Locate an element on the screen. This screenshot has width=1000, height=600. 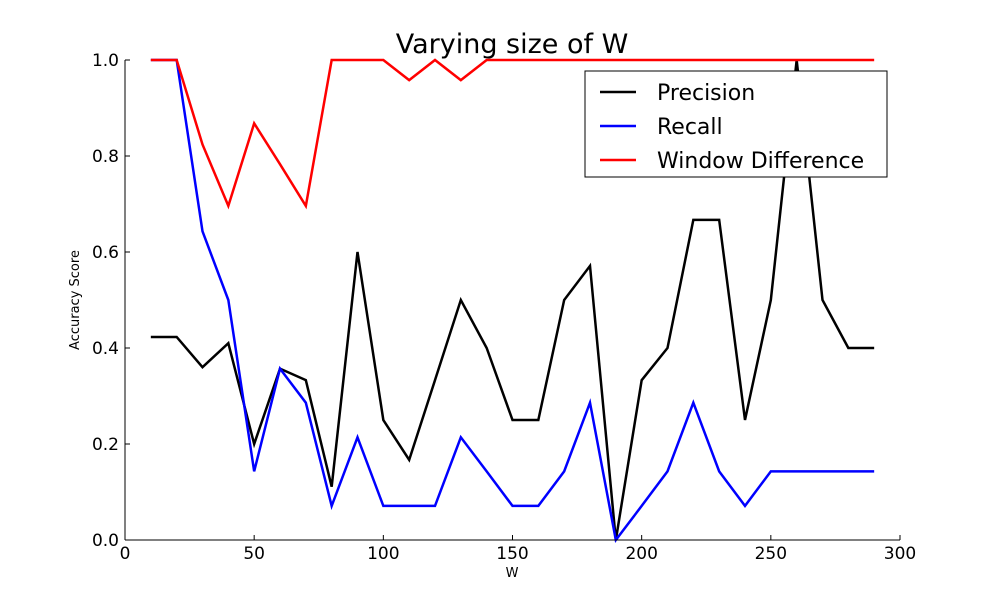
x-tick-label: 300 is located at coordinates (900, 554).